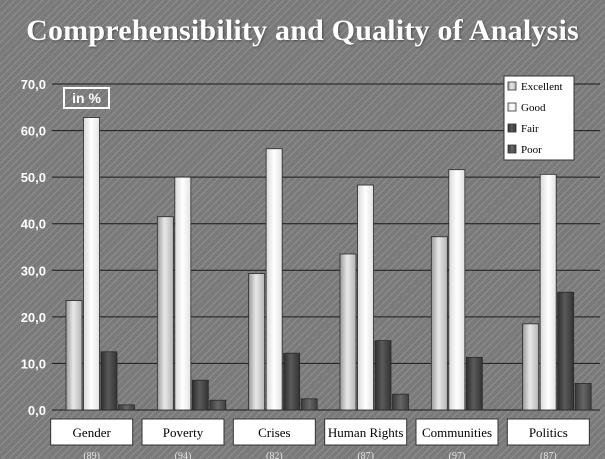 The width and height of the screenshot is (605, 459). I want to click on category-label: Communities, so click(457, 432).